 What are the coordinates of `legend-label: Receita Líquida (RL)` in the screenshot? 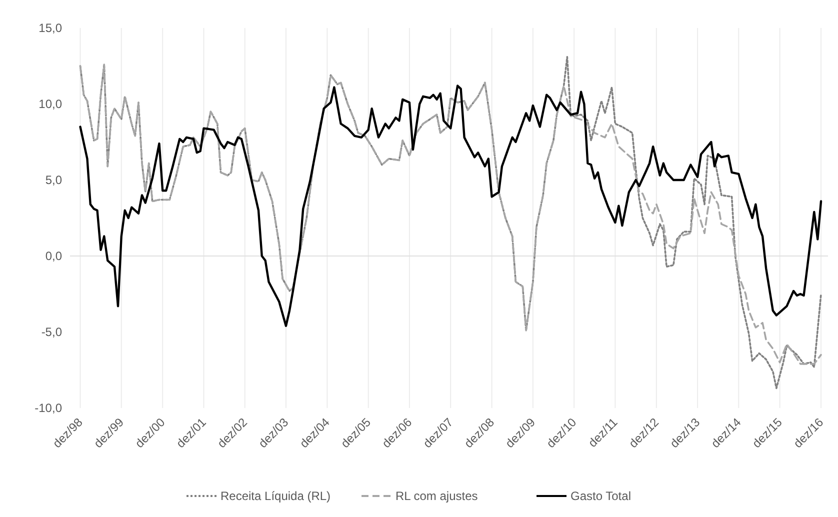 It's located at (275, 496).